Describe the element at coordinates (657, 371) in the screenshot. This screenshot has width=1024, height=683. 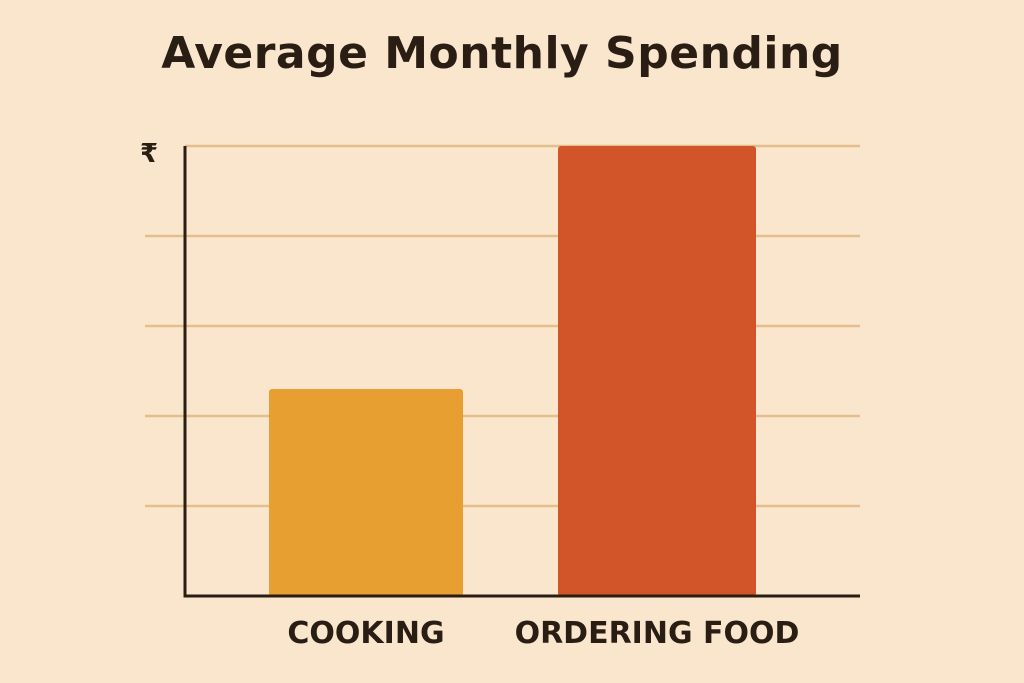
I see `bar-ordering-food` at that location.